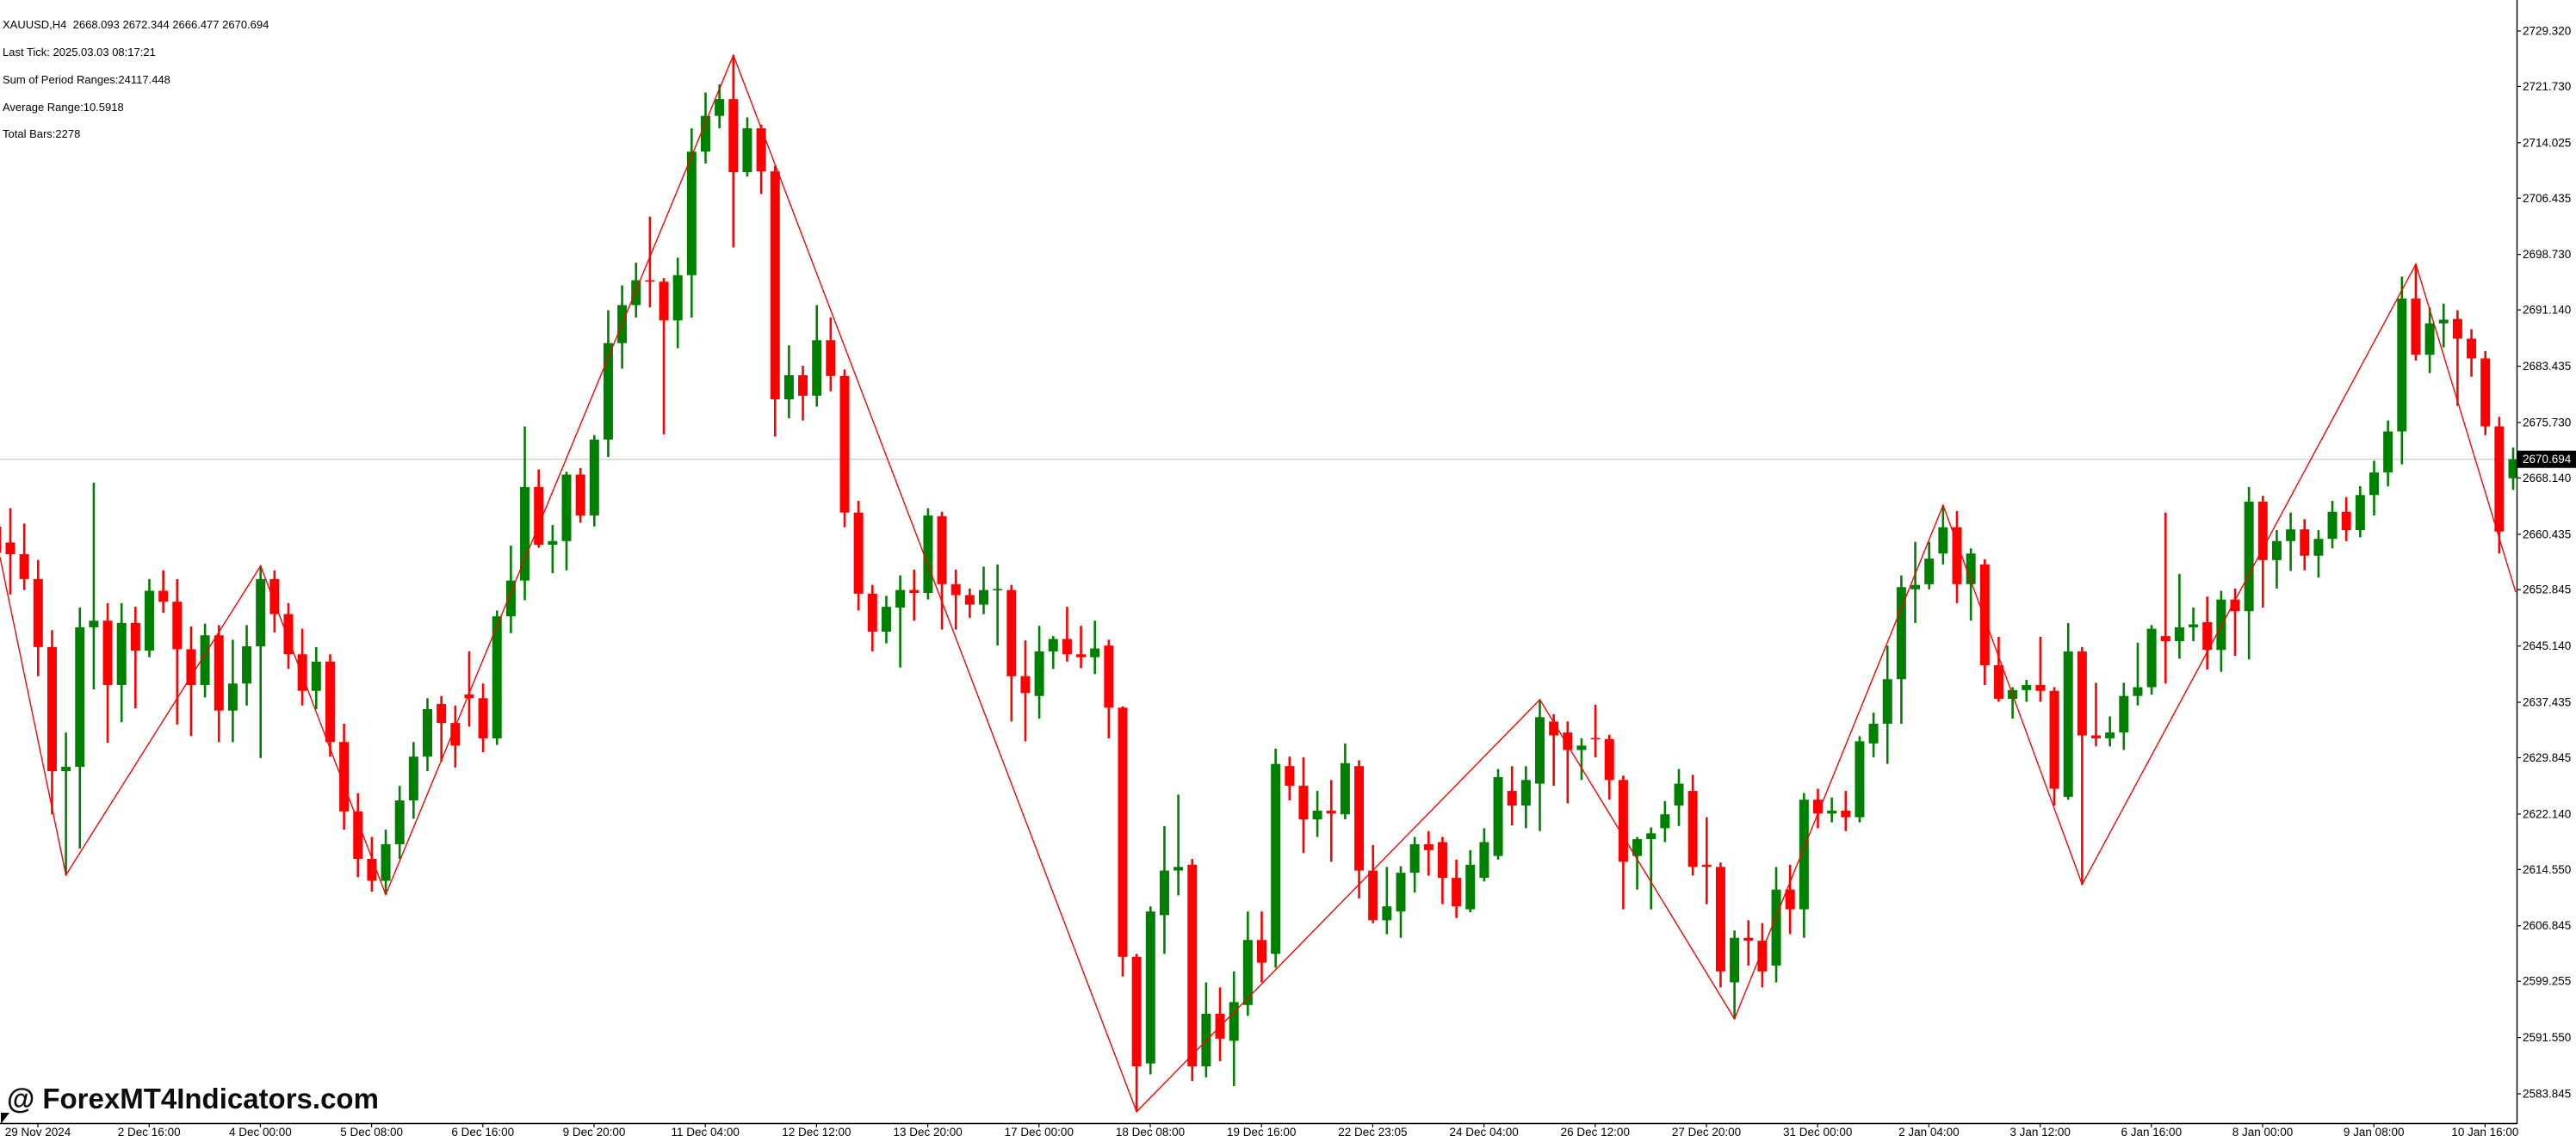  I want to click on price-tick-label: 2729.320, so click(2547, 31).